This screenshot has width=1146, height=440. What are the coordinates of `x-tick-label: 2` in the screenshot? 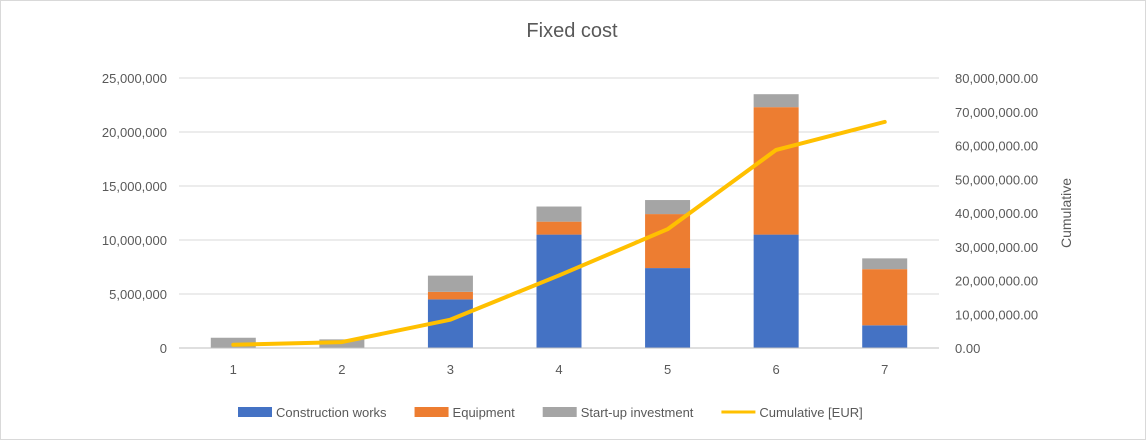 It's located at (341, 369).